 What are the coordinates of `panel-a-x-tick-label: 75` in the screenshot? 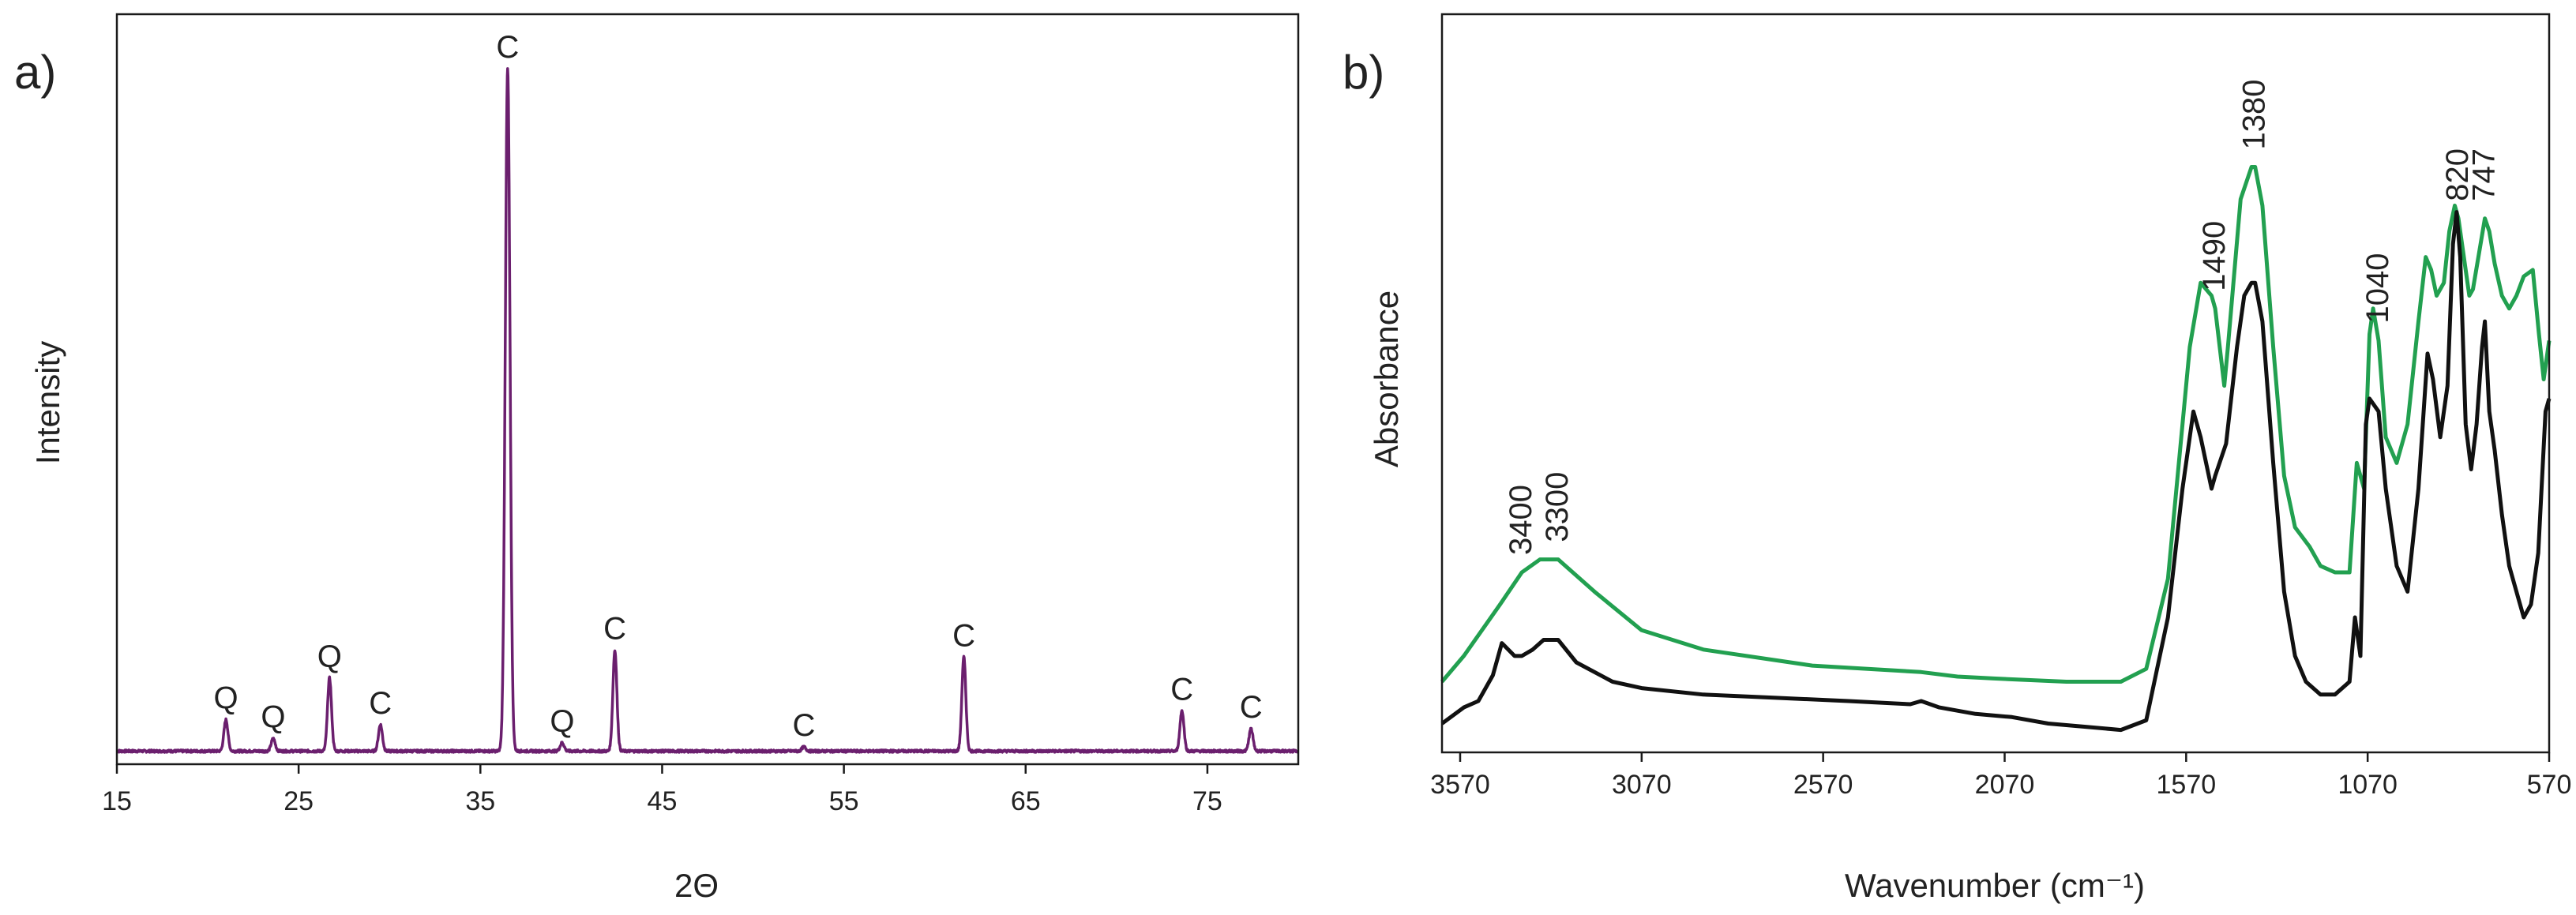 It's located at (1207, 801).